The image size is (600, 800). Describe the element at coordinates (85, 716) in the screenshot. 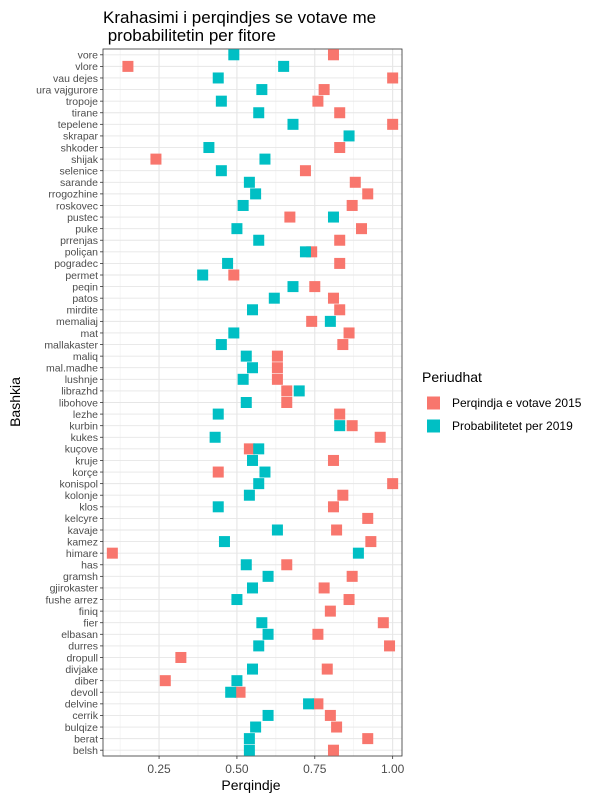

I see `y-tick-label: cerrik` at that location.